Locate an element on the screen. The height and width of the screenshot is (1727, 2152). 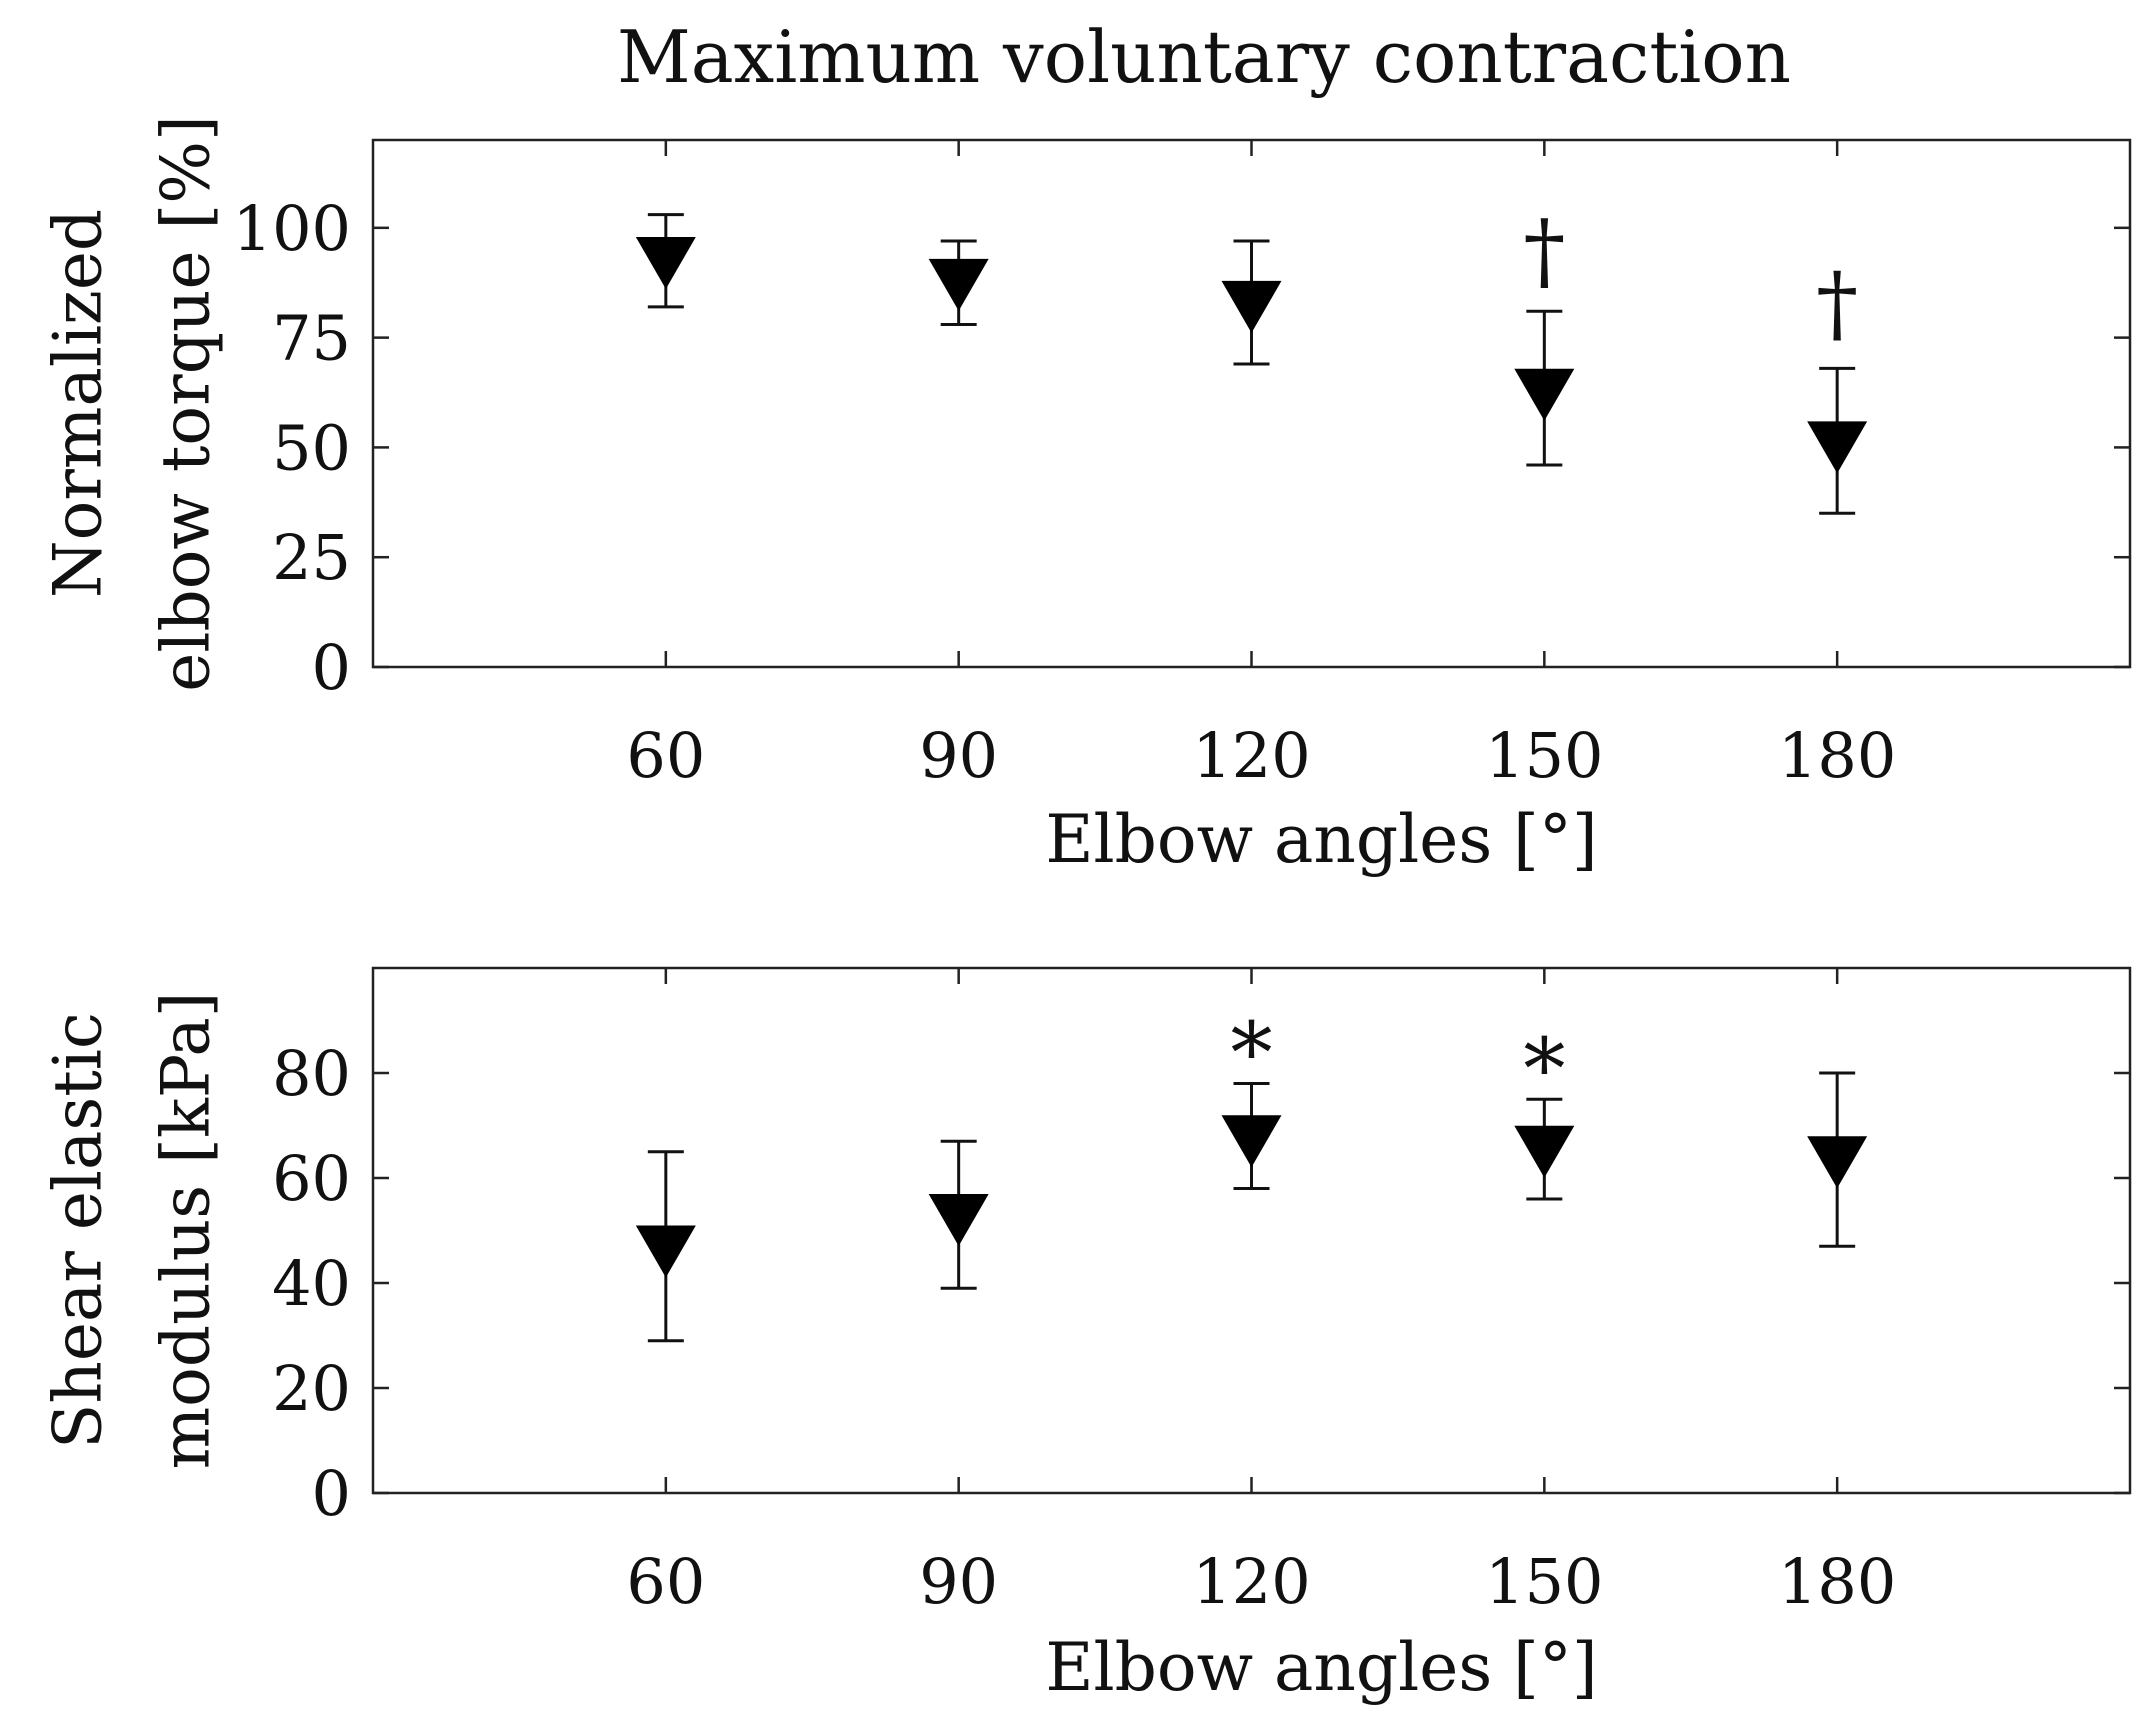
y-tick-label: 25 is located at coordinates (311, 557).